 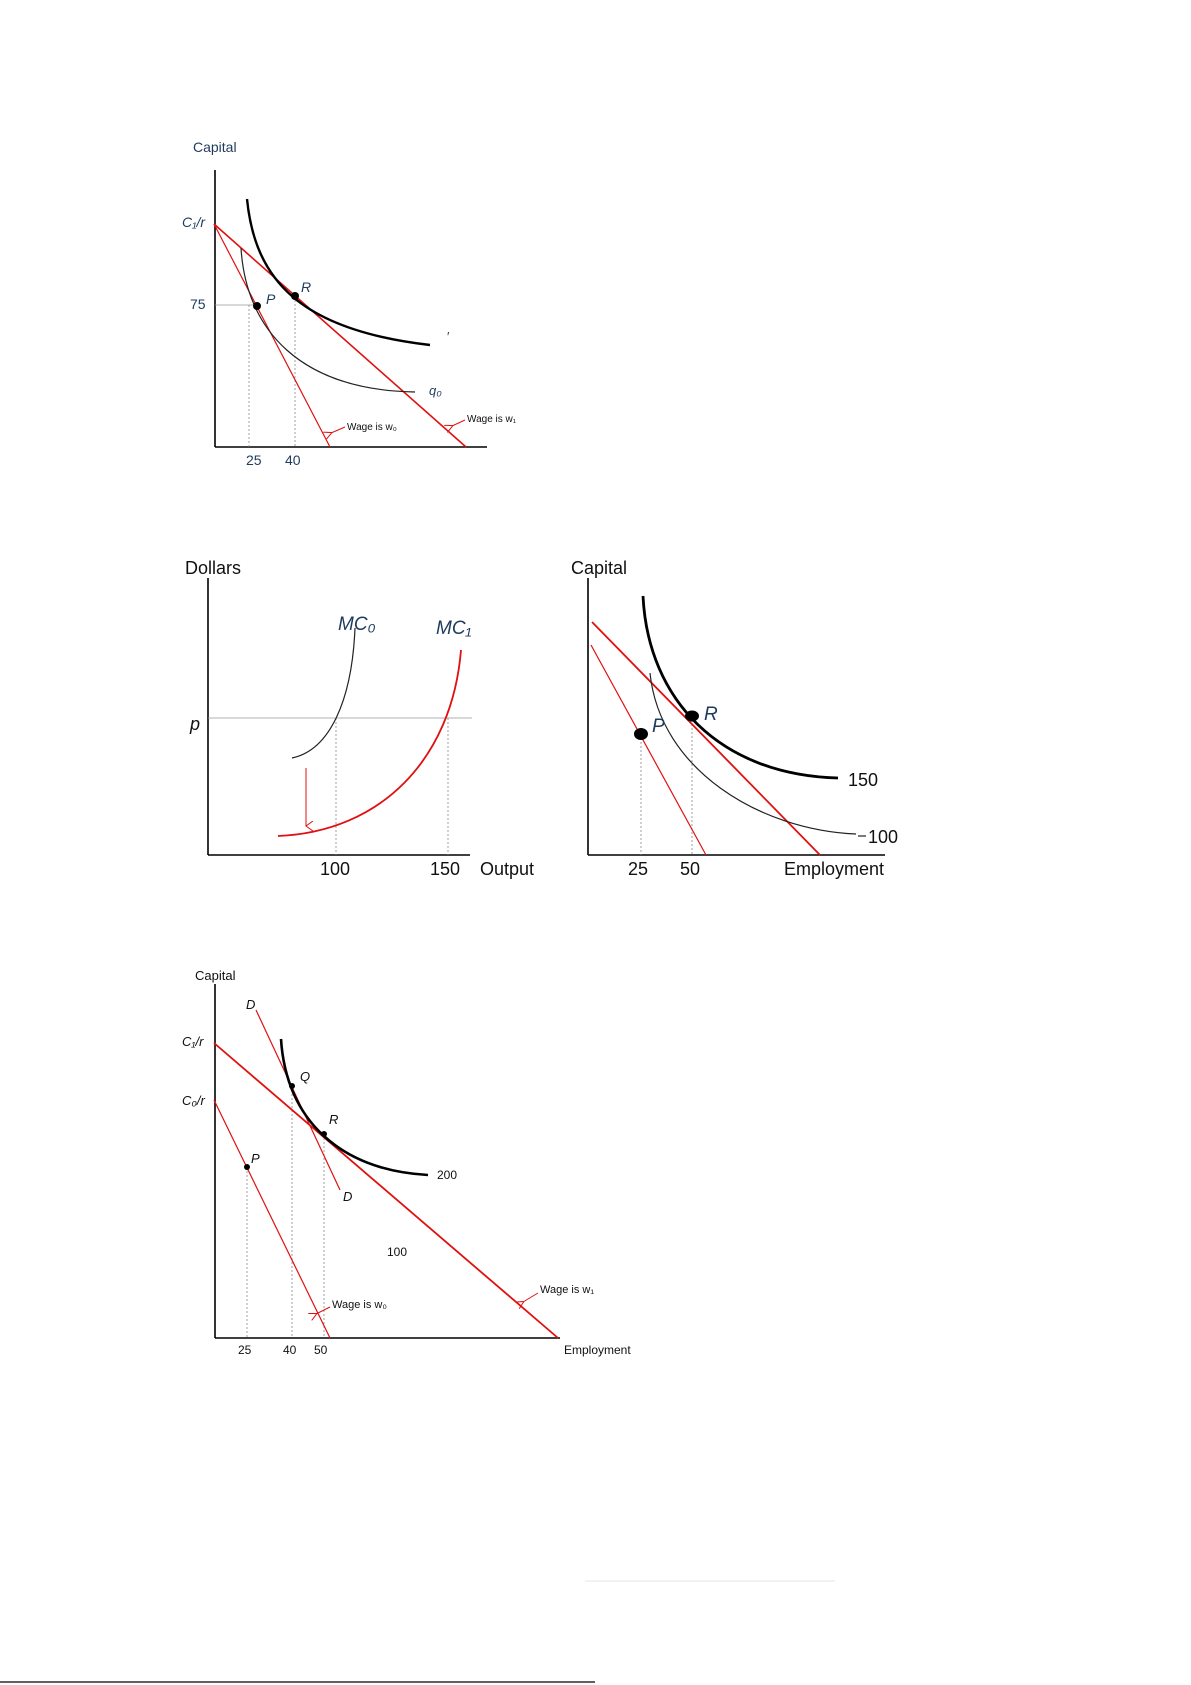 I want to click on diagram3-wage0-arrow, so click(x=323, y=1310).